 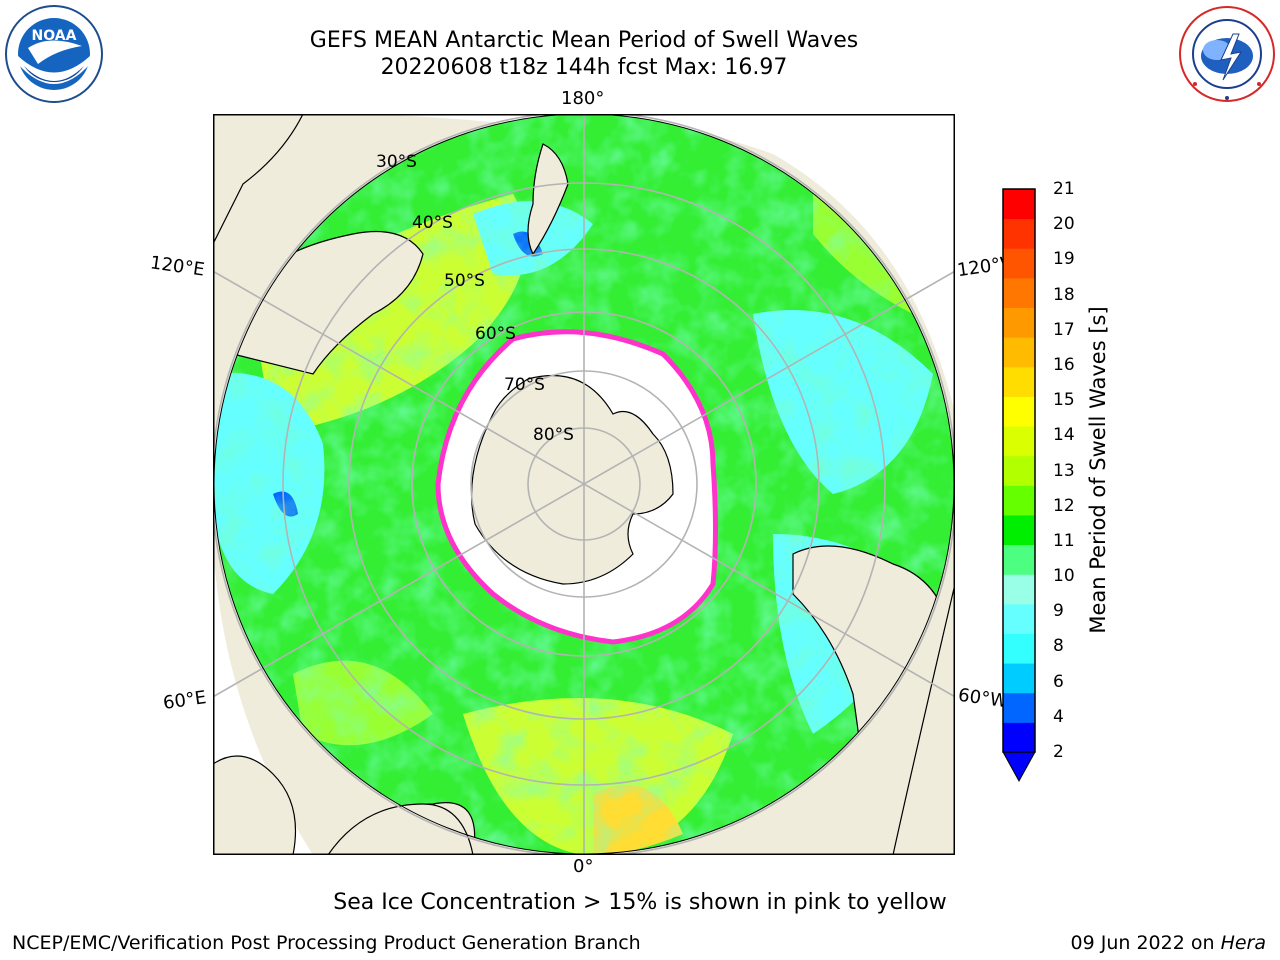 I want to click on colorbar-tick: 19, so click(x=1064, y=259).